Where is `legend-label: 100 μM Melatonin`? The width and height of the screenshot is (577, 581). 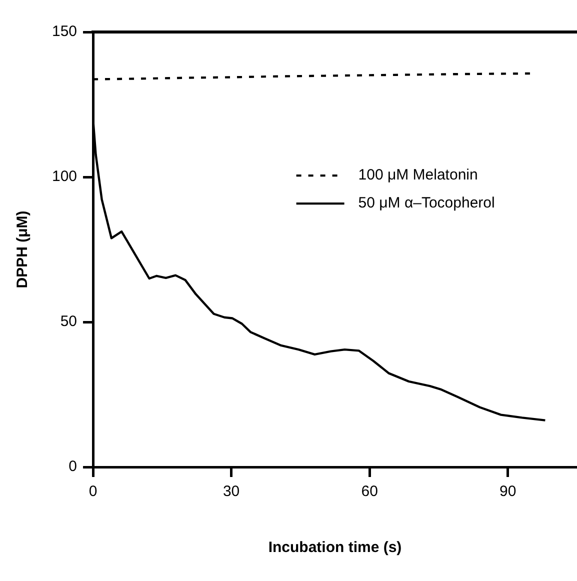
legend-label: 100 μM Melatonin is located at coordinates (418, 175).